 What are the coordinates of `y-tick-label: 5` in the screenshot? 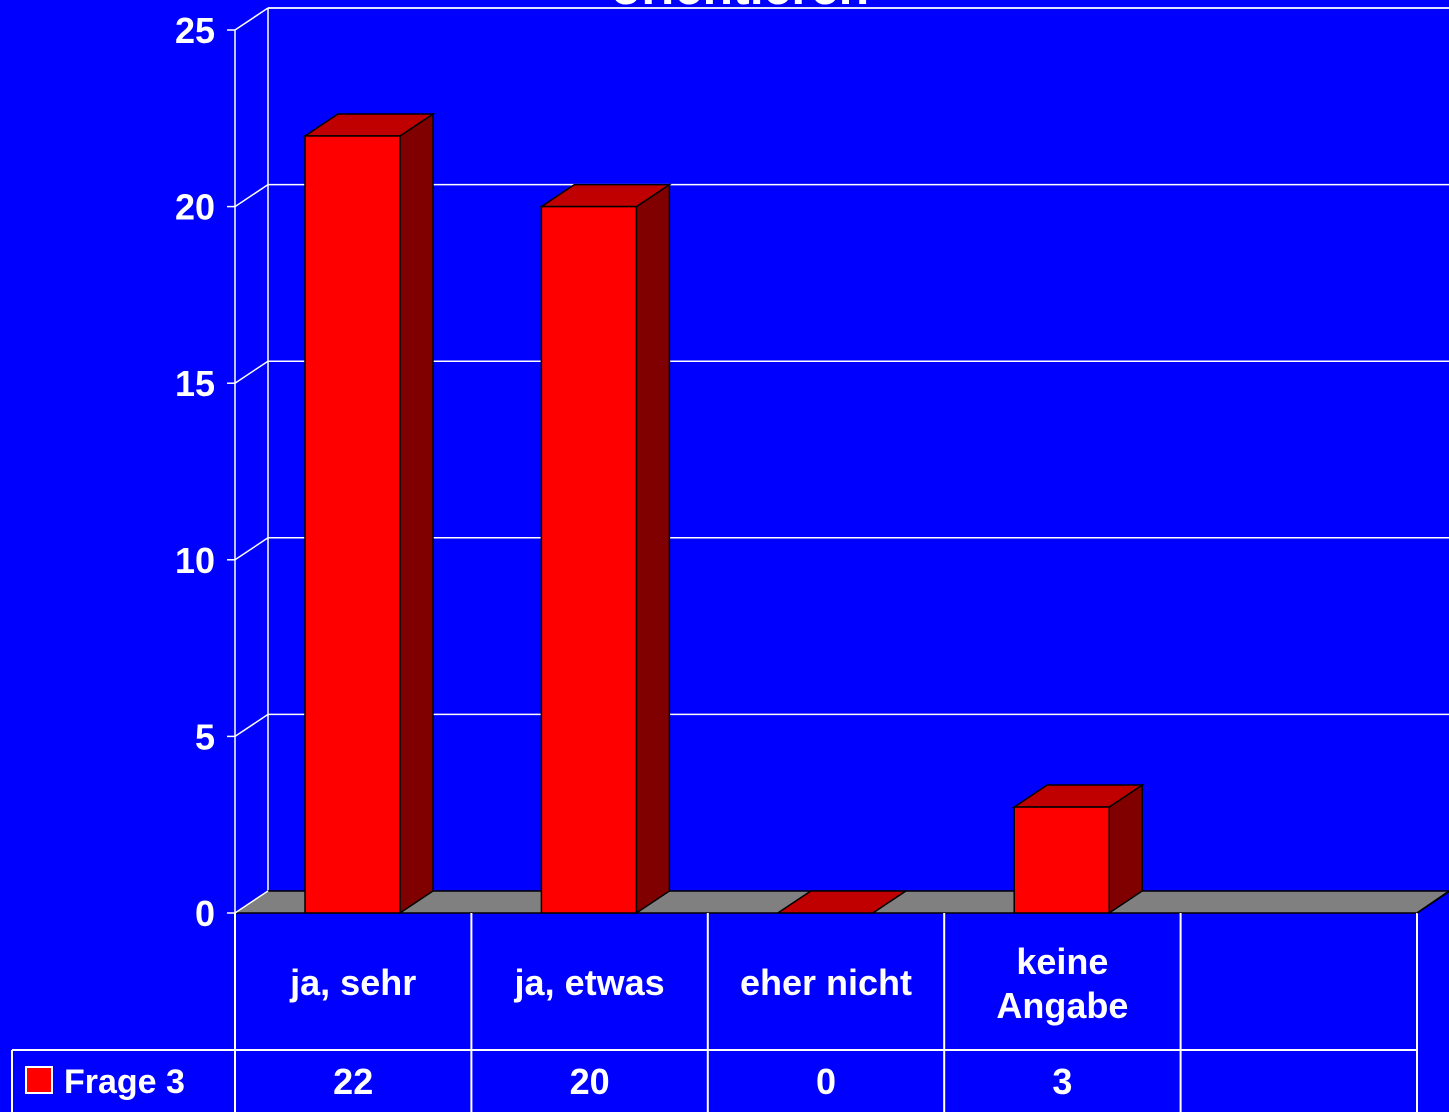 It's located at (205, 736).